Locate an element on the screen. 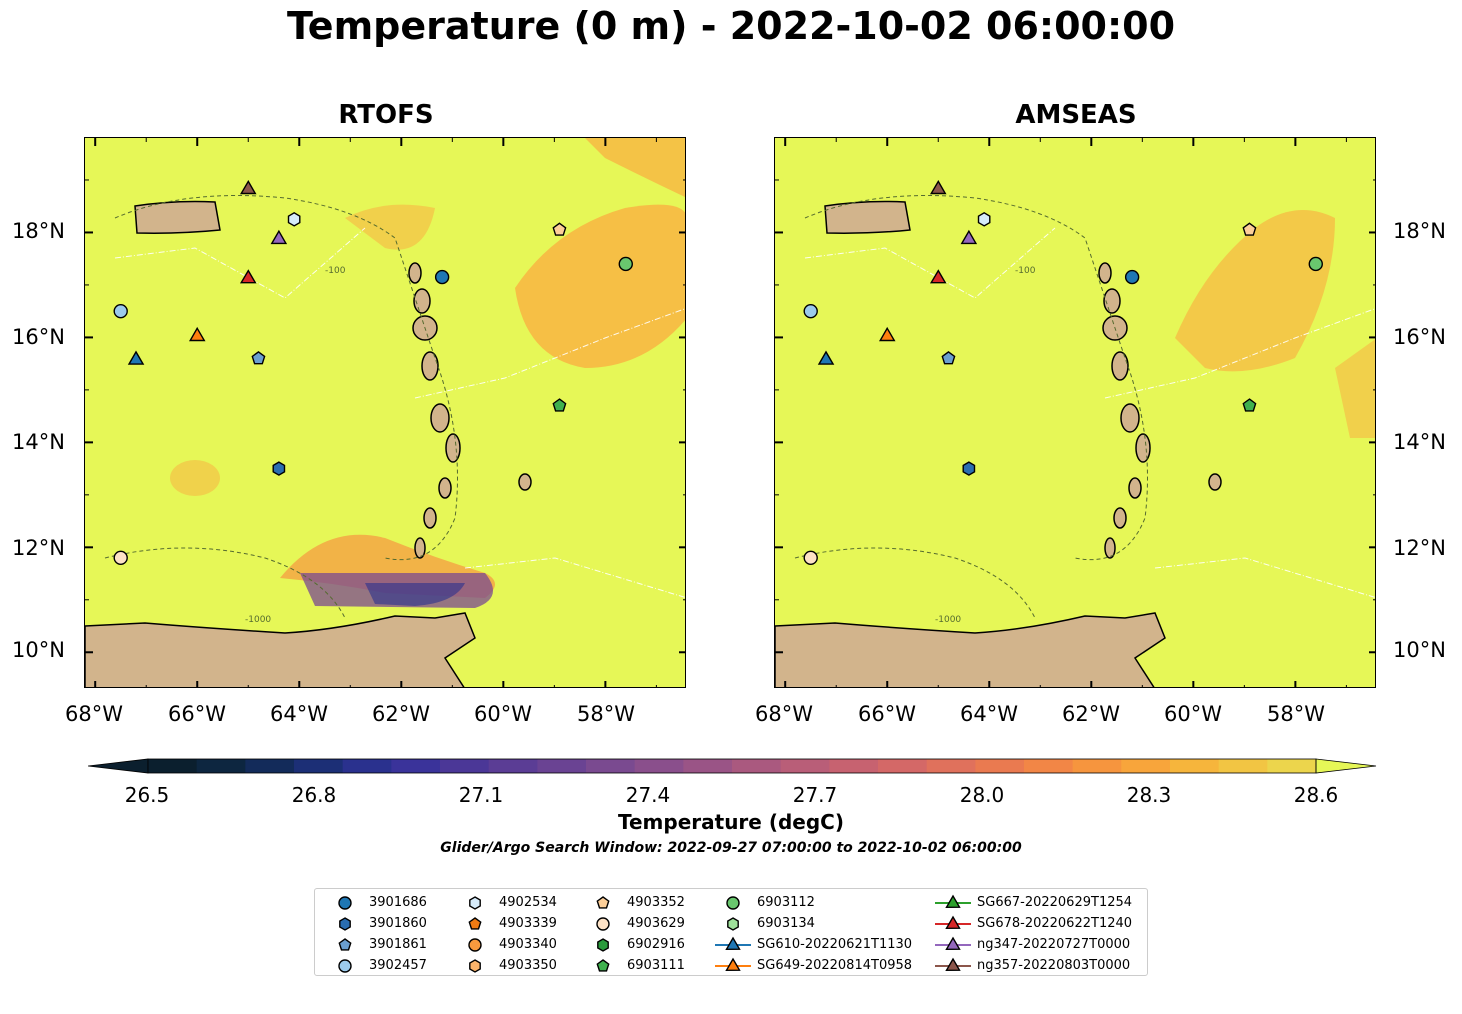  legend-label: 4903350 is located at coordinates (528, 965).